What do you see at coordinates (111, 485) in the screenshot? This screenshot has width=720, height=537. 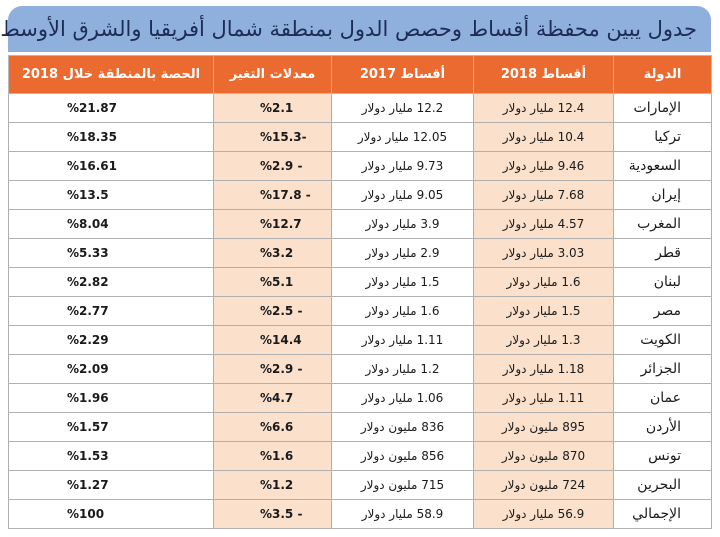 I see `share-cell: %1.27` at bounding box center [111, 485].